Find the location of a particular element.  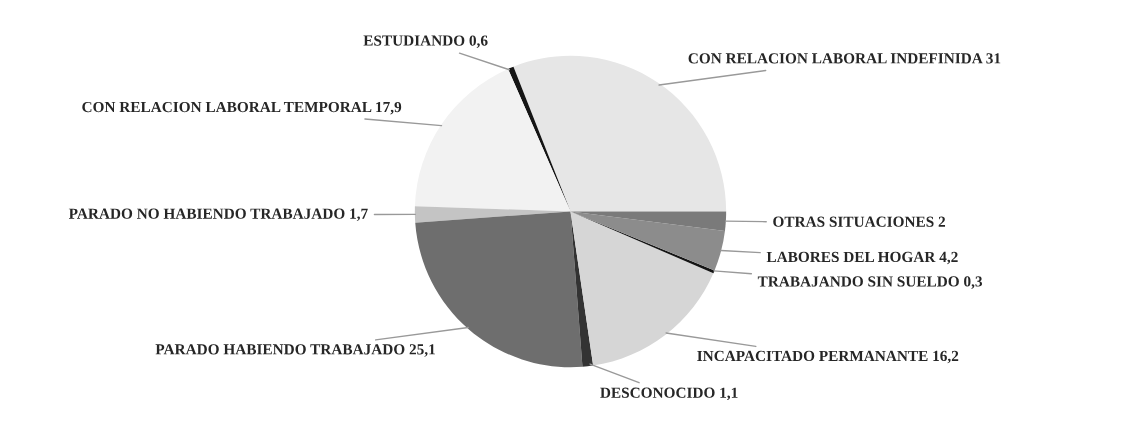

slice-label: ESTUDIANDO 0,6 is located at coordinates (425, 41).